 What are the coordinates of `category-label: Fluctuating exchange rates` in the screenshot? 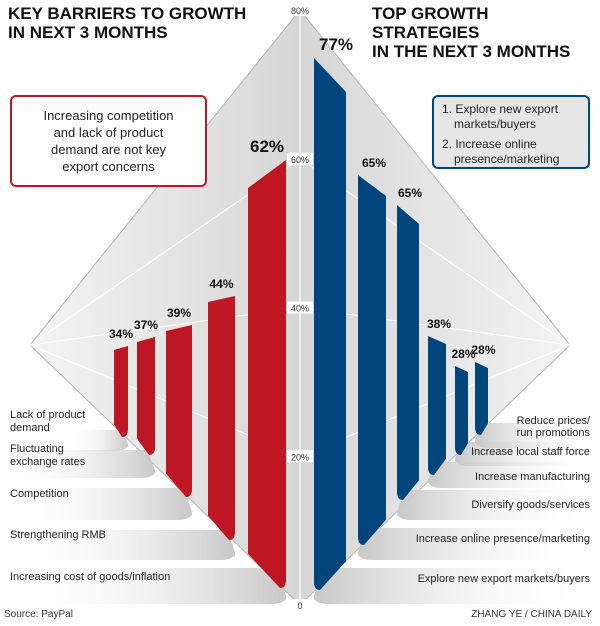 It's located at (48, 455).